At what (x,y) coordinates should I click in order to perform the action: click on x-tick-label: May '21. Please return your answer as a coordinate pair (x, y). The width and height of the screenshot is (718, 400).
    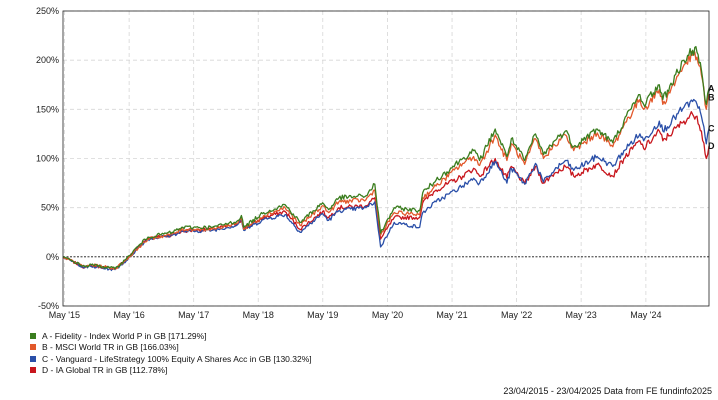
    Looking at the image, I should click on (451, 315).